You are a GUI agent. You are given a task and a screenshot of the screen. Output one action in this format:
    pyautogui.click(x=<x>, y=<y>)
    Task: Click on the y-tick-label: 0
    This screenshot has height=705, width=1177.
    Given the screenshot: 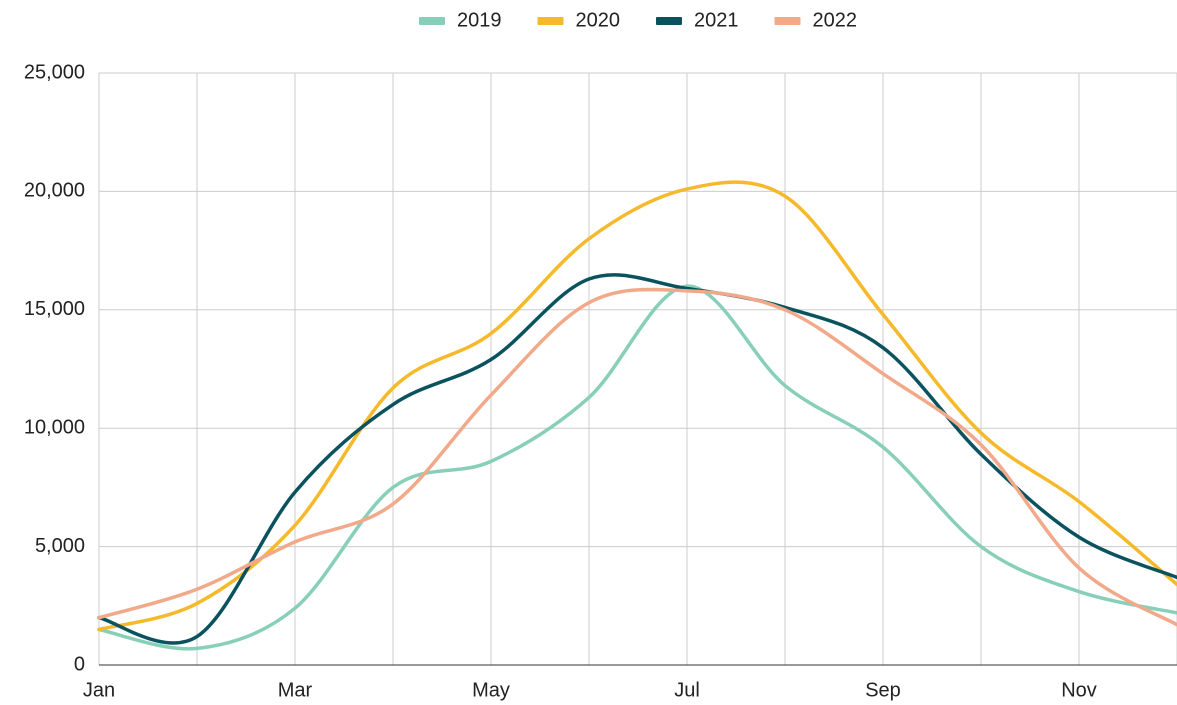 What is the action you would take?
    pyautogui.click(x=79, y=664)
    